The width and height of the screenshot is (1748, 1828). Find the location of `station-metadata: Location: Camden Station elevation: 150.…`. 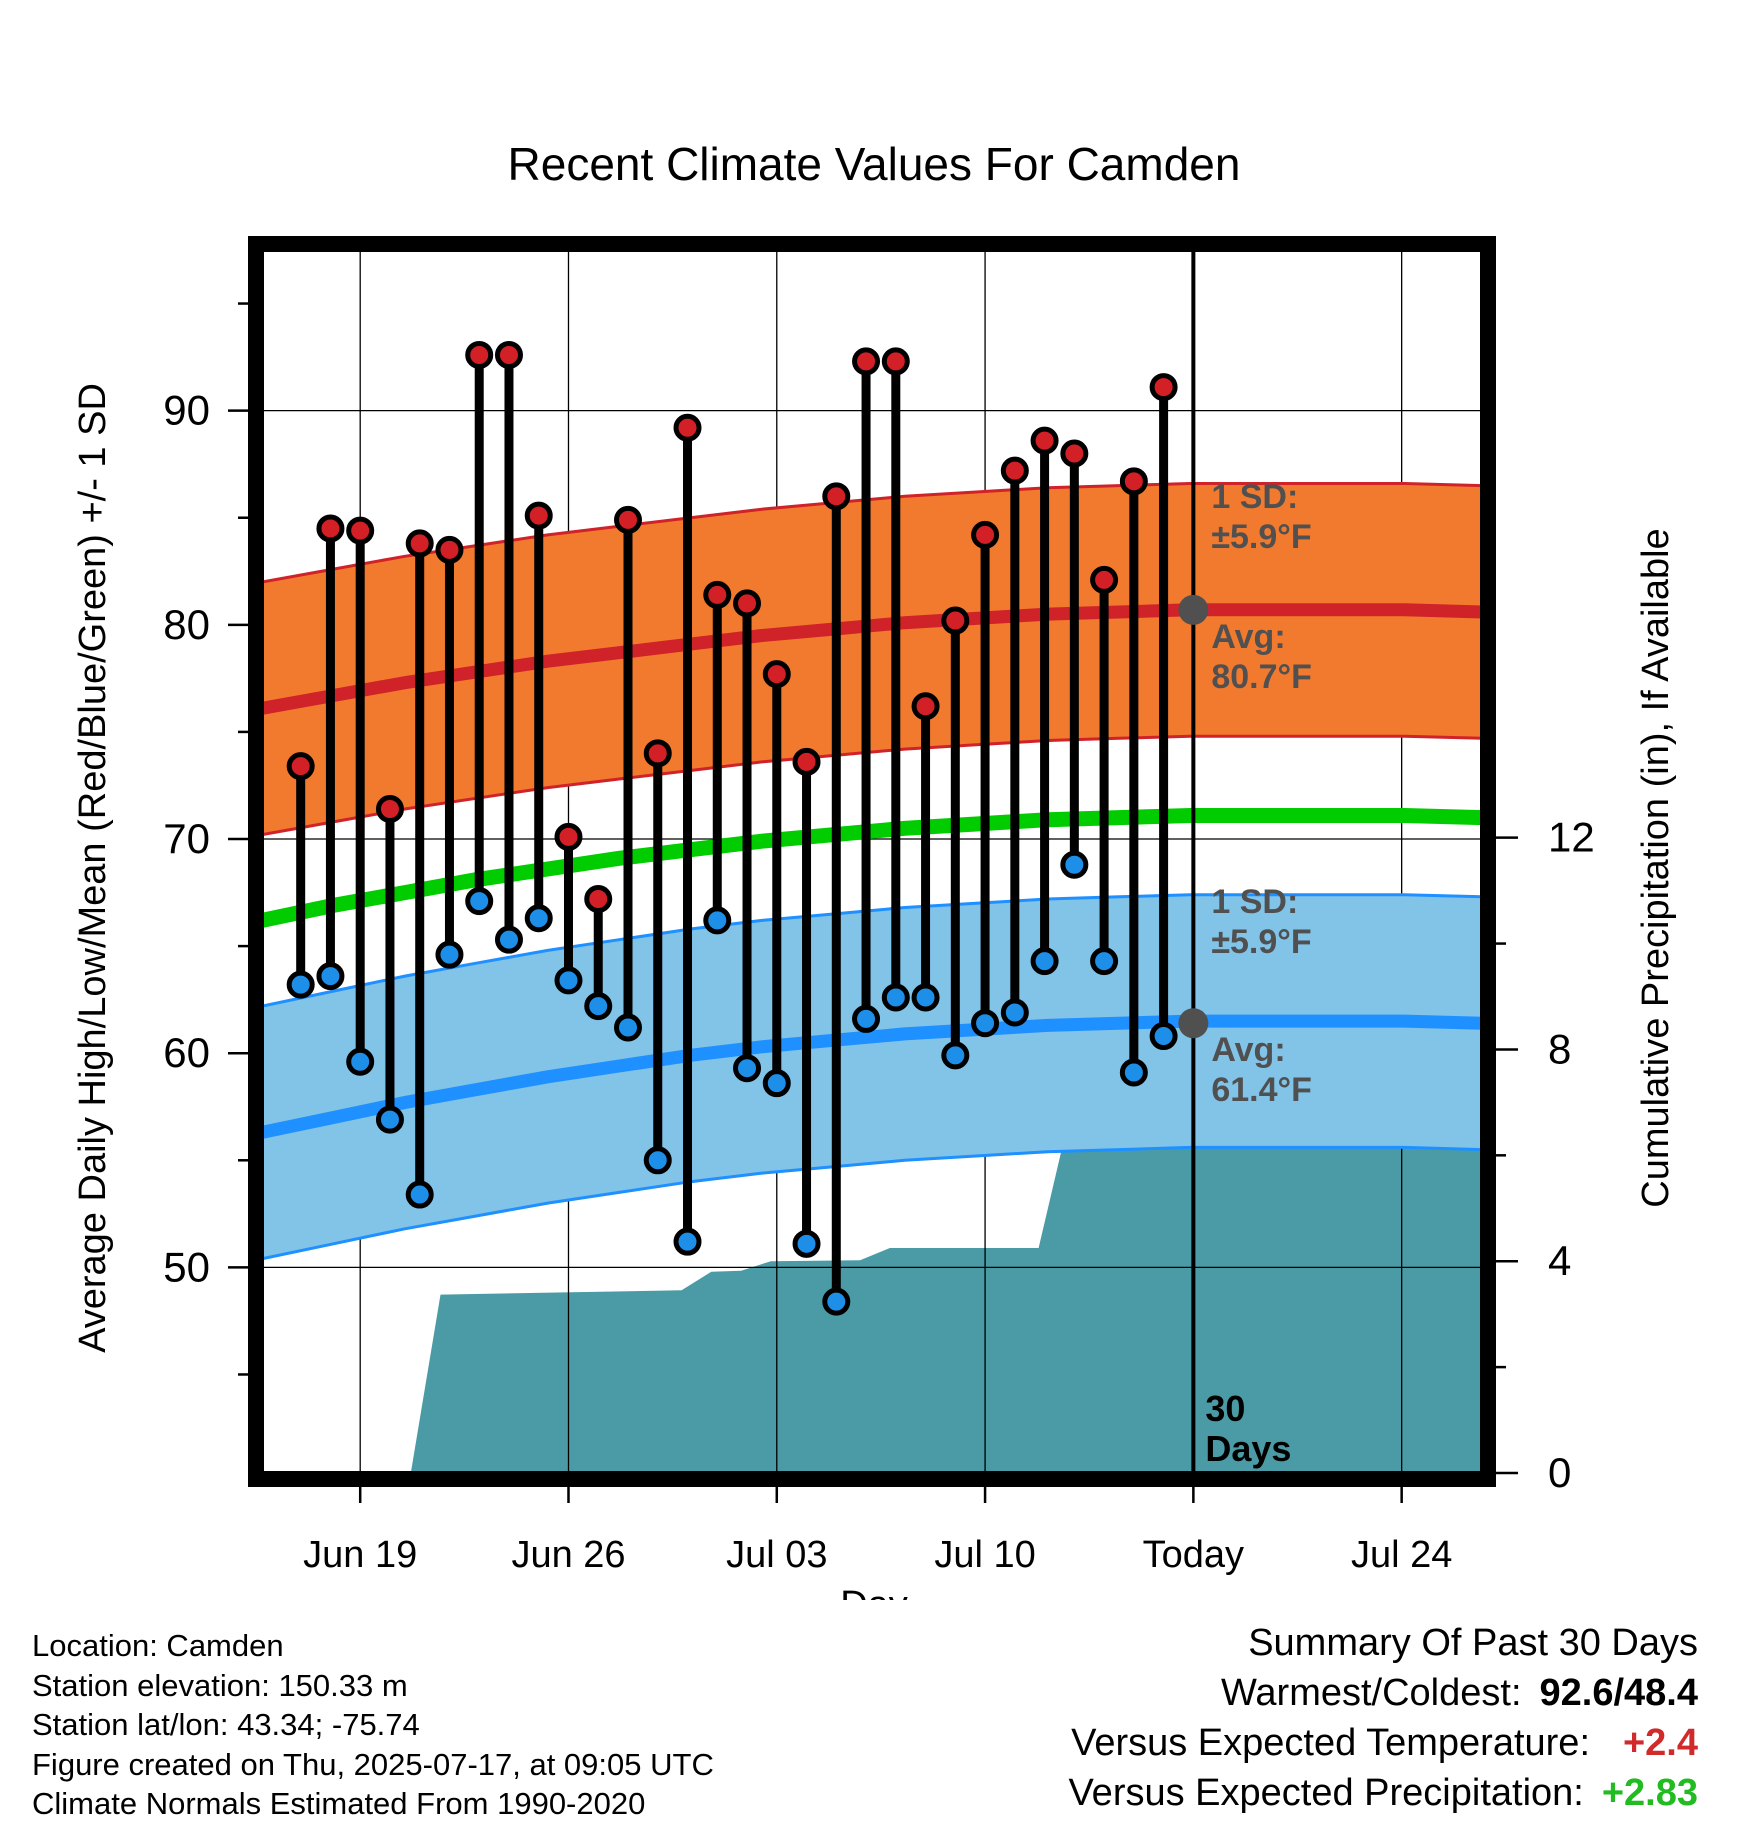

station-metadata: Location: Camden Station elevation: 150.… is located at coordinates (373, 1725).